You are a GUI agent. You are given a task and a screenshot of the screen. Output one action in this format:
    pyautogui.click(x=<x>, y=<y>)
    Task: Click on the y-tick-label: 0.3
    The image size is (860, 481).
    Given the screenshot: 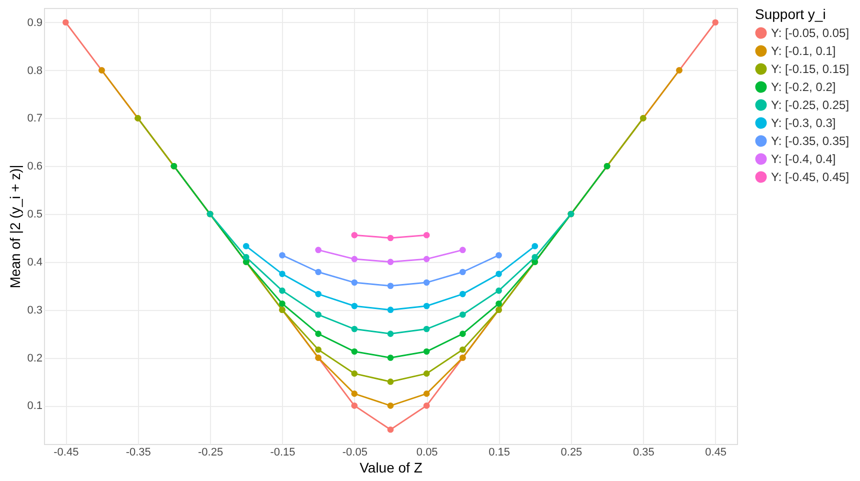 What is the action you would take?
    pyautogui.click(x=34, y=310)
    